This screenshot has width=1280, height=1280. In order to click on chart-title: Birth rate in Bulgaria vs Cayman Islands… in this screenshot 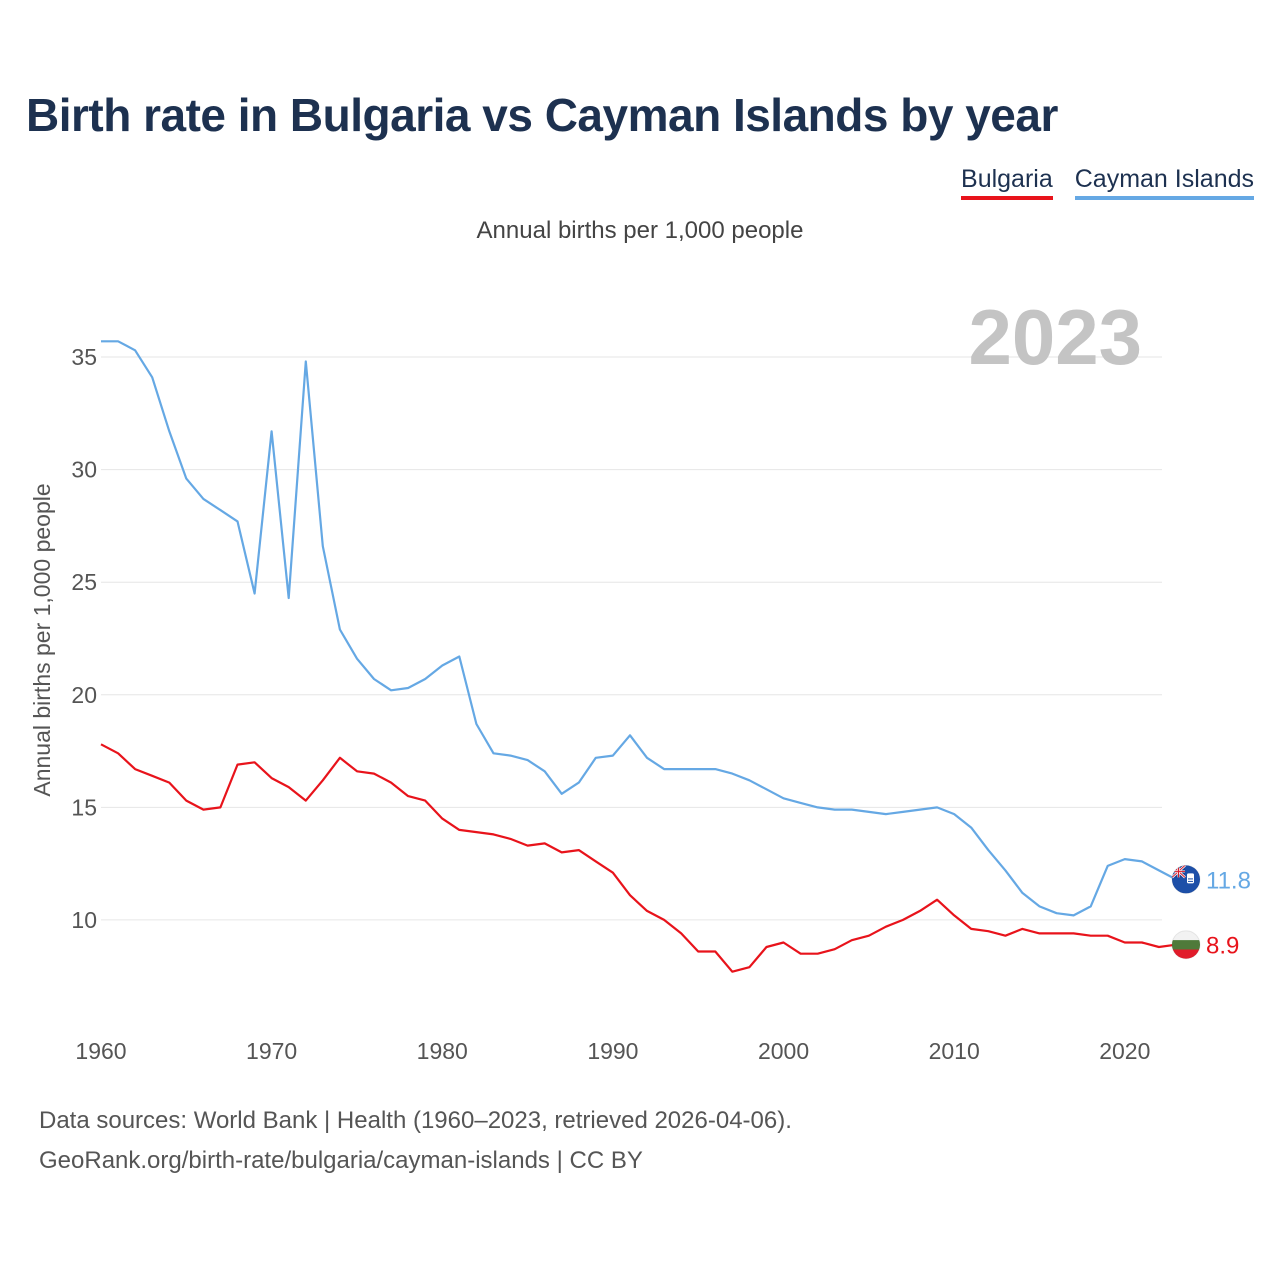, I will do `click(542, 115)`.